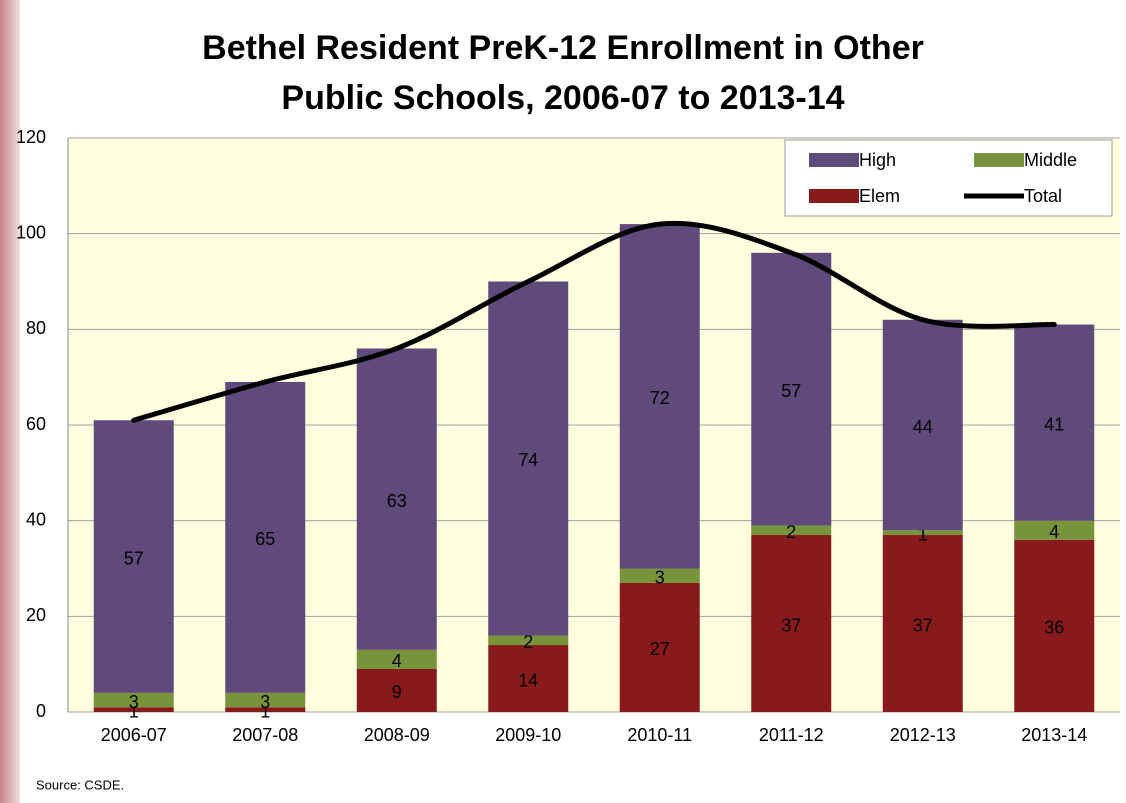  I want to click on y-tick-label: 20, so click(36, 615).